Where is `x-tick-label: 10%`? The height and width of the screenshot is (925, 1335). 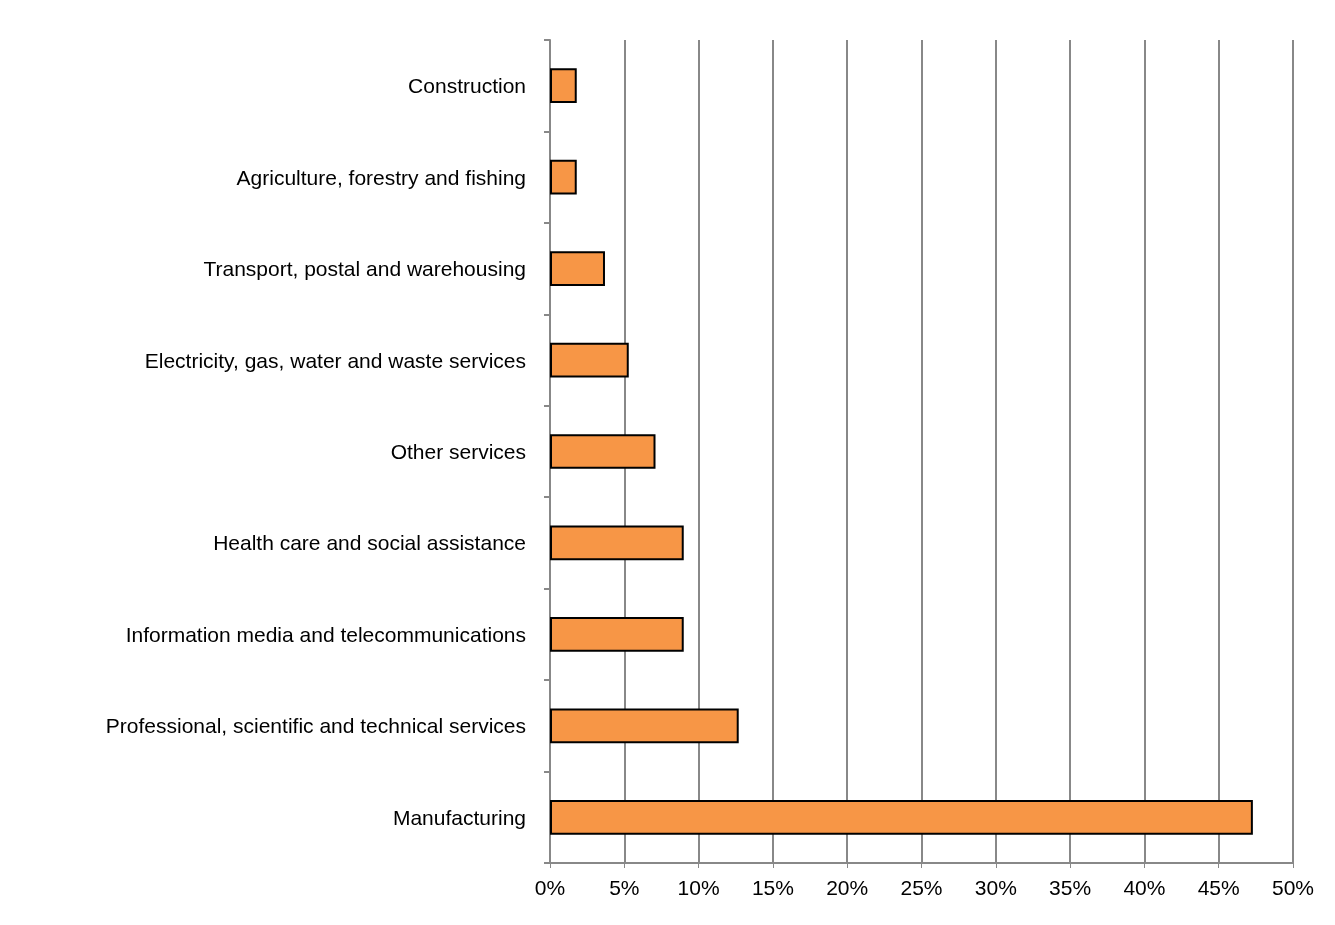
x-tick-label: 10% is located at coordinates (698, 887).